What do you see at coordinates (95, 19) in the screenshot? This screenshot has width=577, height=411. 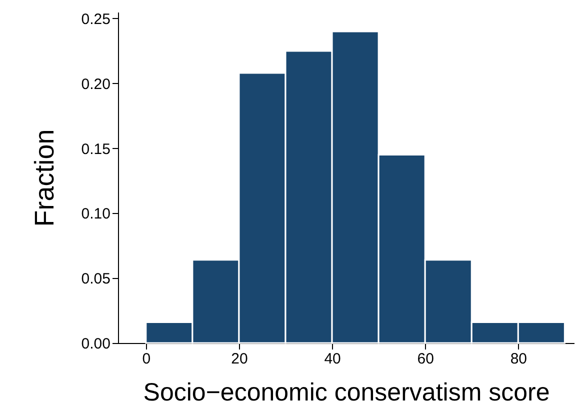 I see `y-tick-label: 0.25` at bounding box center [95, 19].